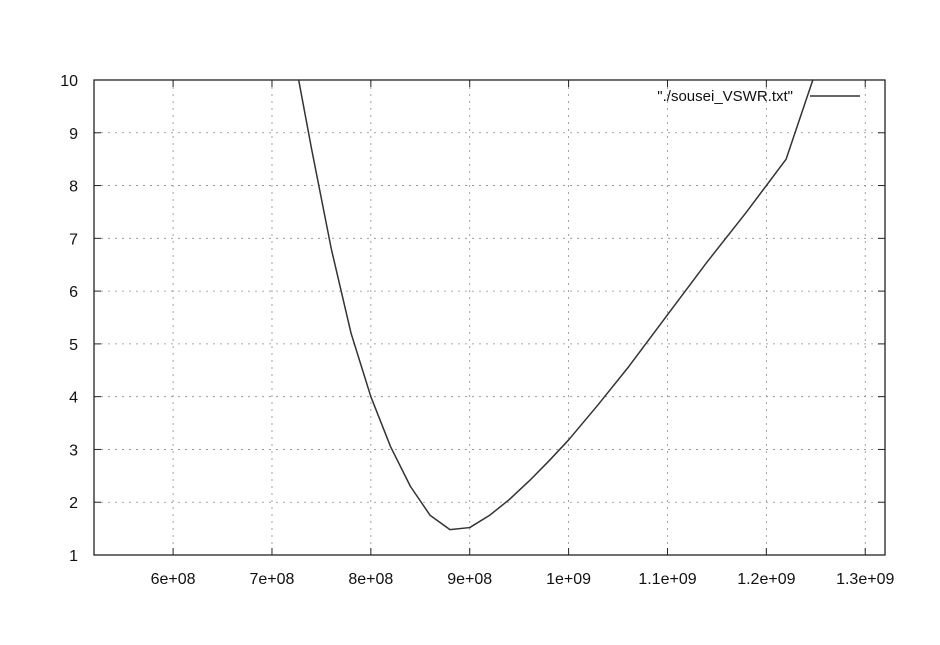 Image resolution: width=940 pixels, height=645 pixels. Describe the element at coordinates (73, 345) in the screenshot. I see `y-tick-label: 5` at that location.